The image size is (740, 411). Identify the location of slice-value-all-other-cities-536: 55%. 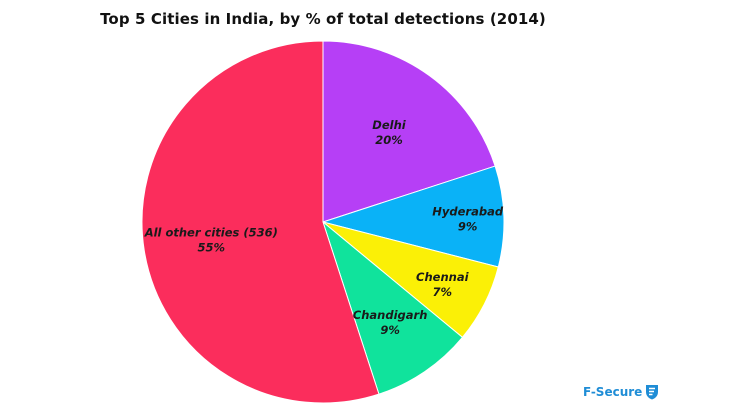
(212, 247).